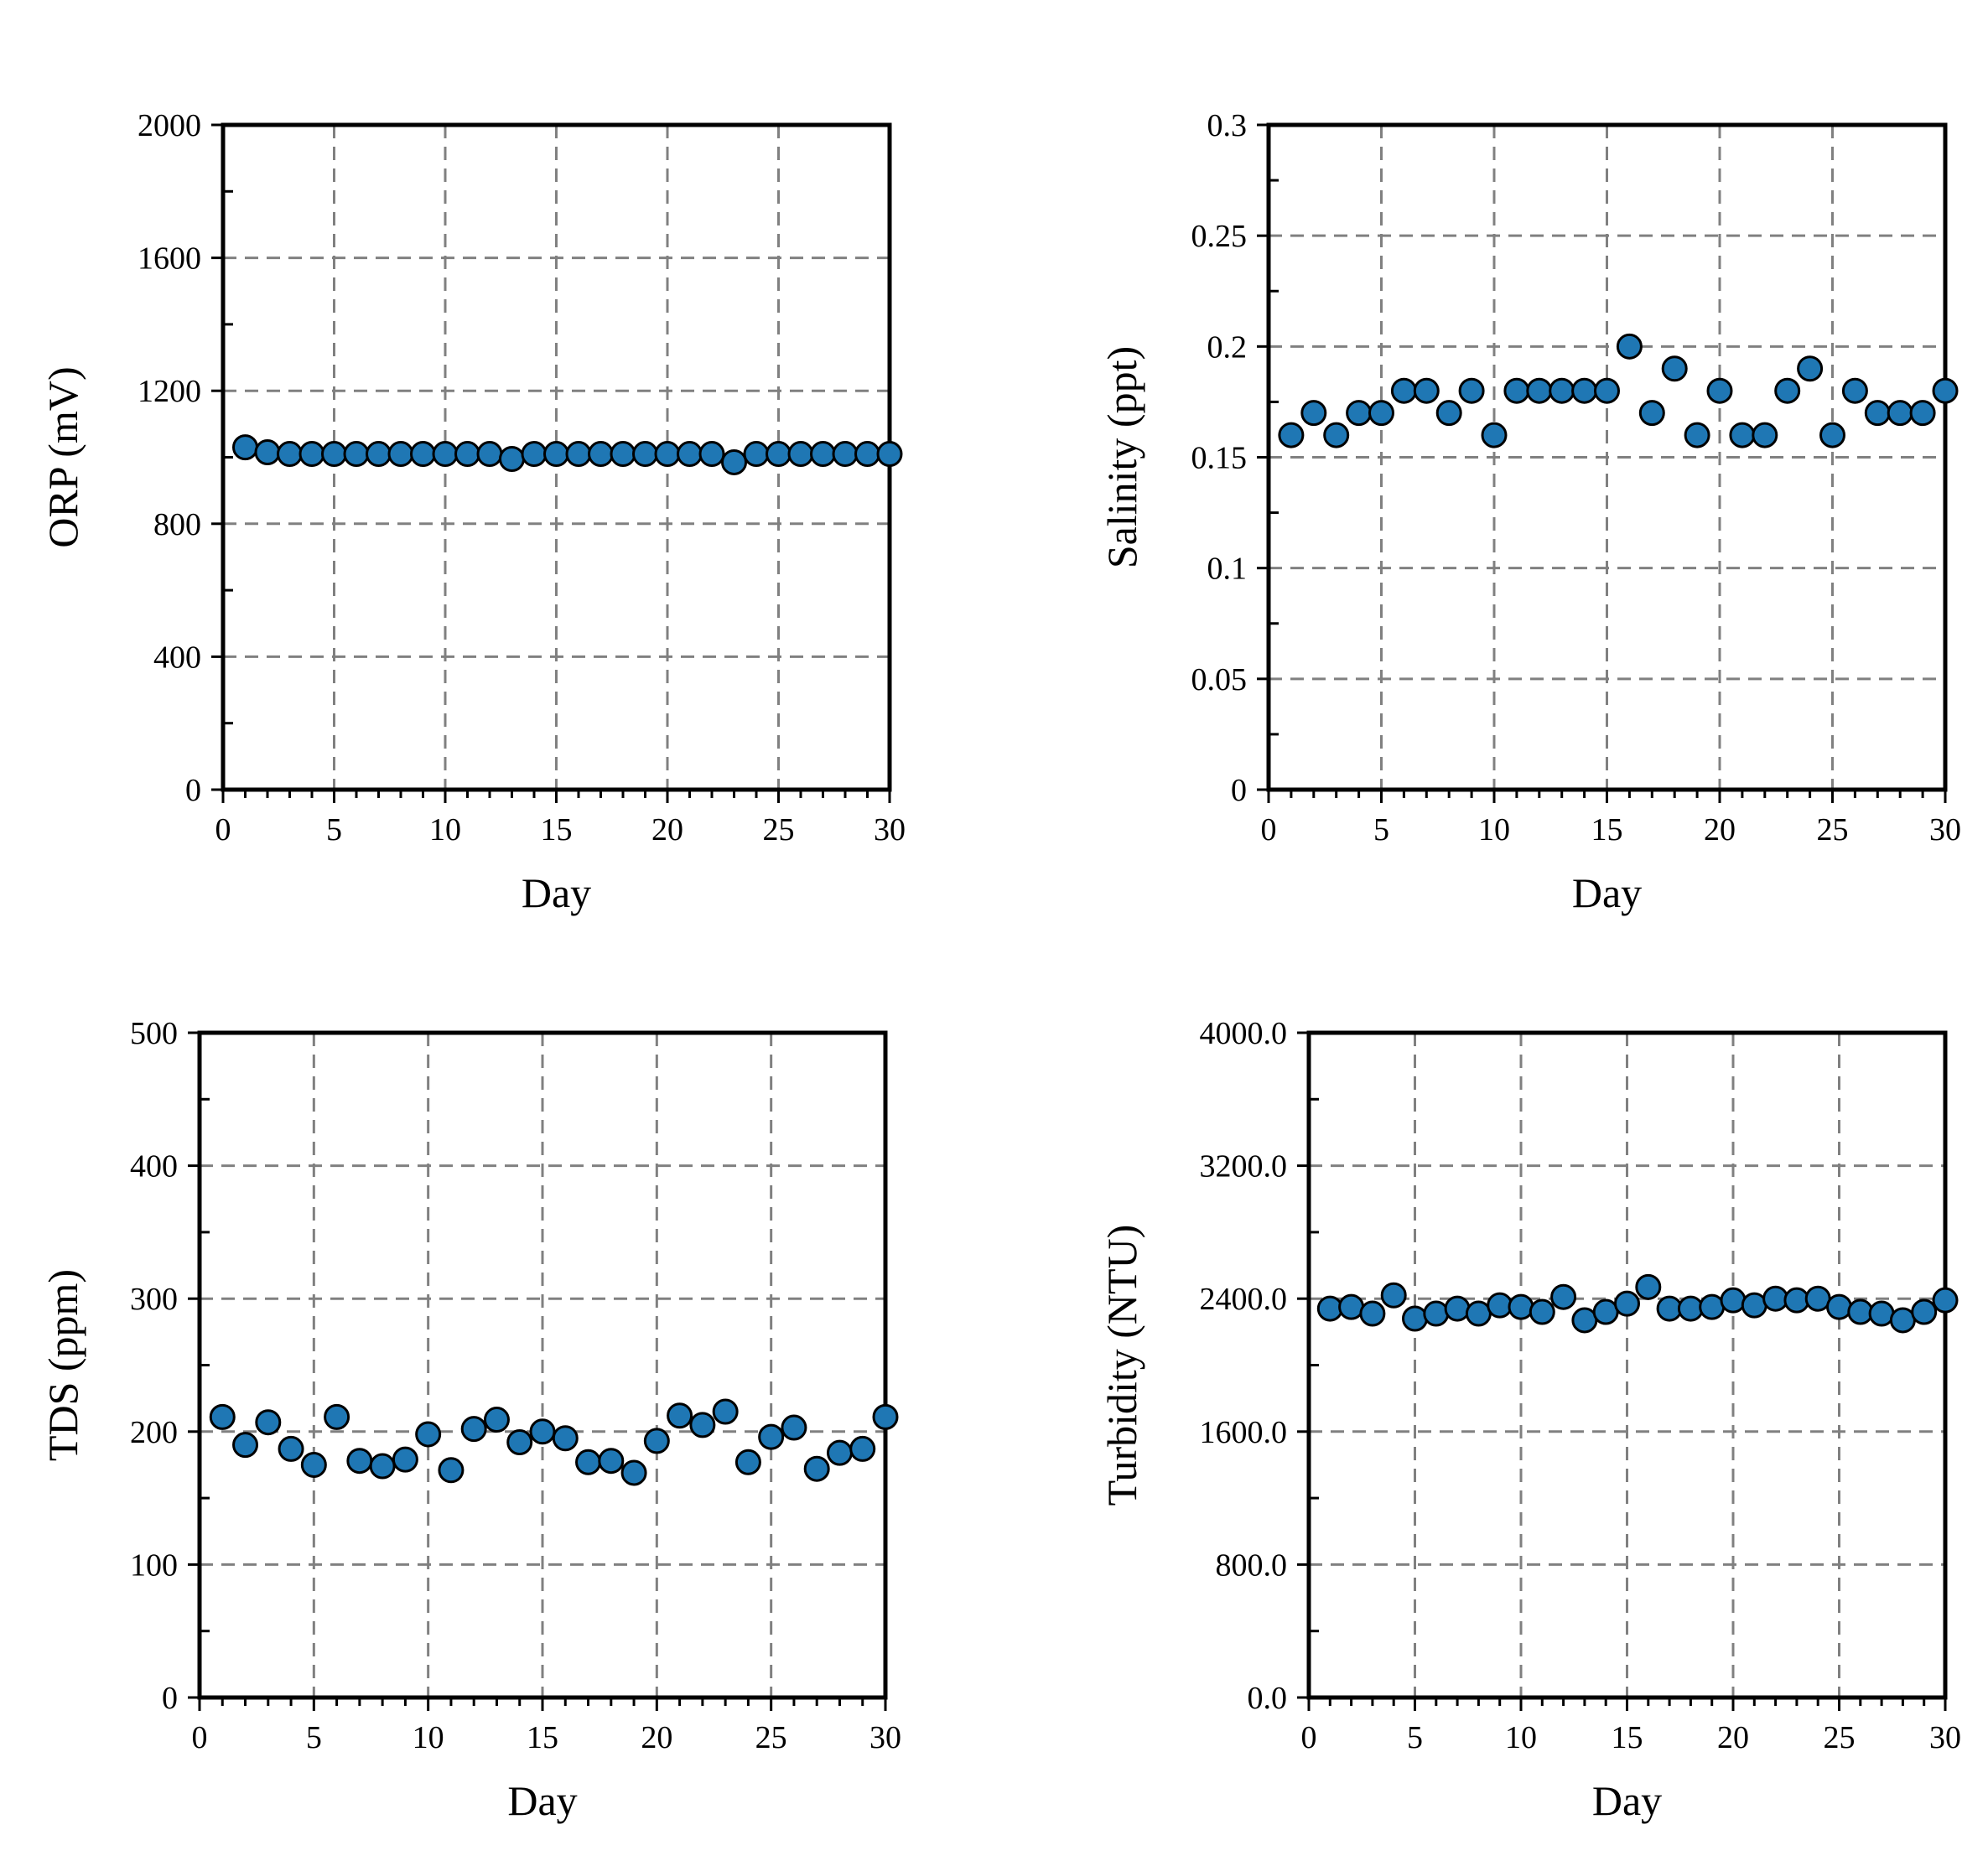  Describe the element at coordinates (1219, 679) in the screenshot. I see `salinity-ytick-label: 0.05` at that location.